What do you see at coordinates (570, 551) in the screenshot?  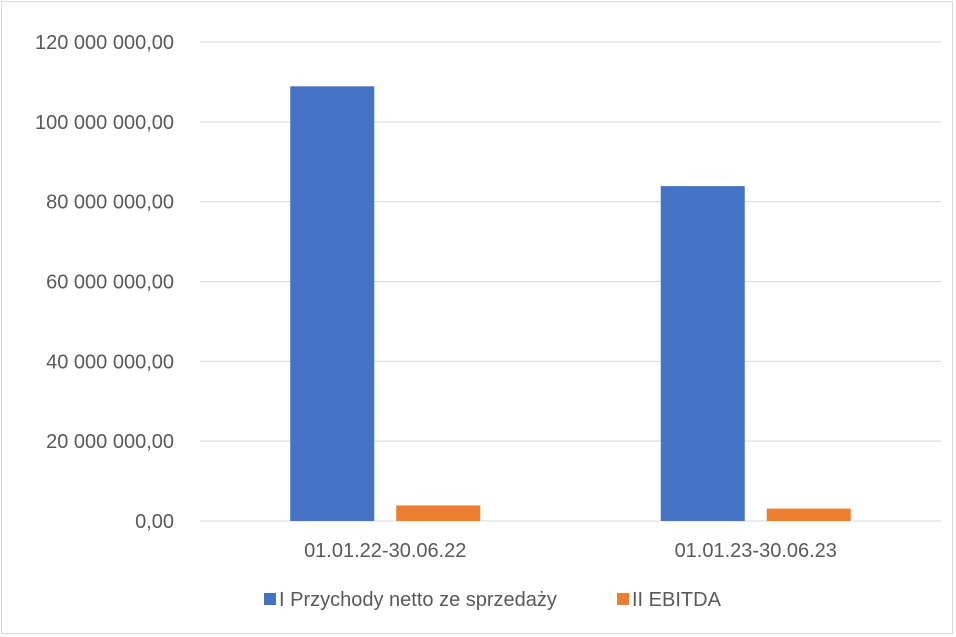 I see `x-axis-labels: 01.01.22-30.06.22 01.01.23-30.06.23` at bounding box center [570, 551].